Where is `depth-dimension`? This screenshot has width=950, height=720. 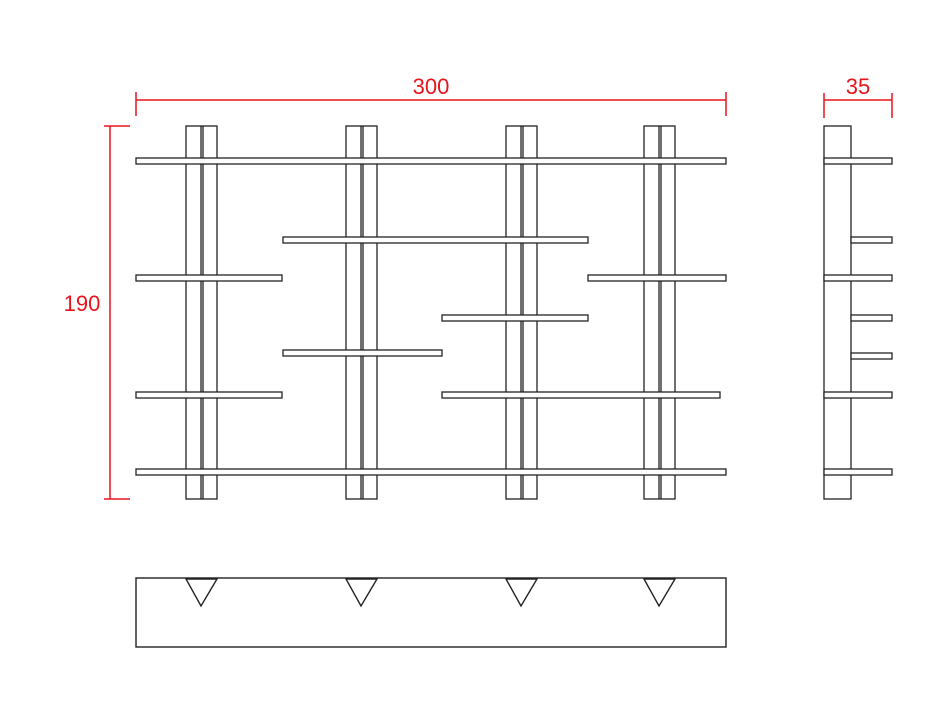
depth-dimension is located at coordinates (858, 105).